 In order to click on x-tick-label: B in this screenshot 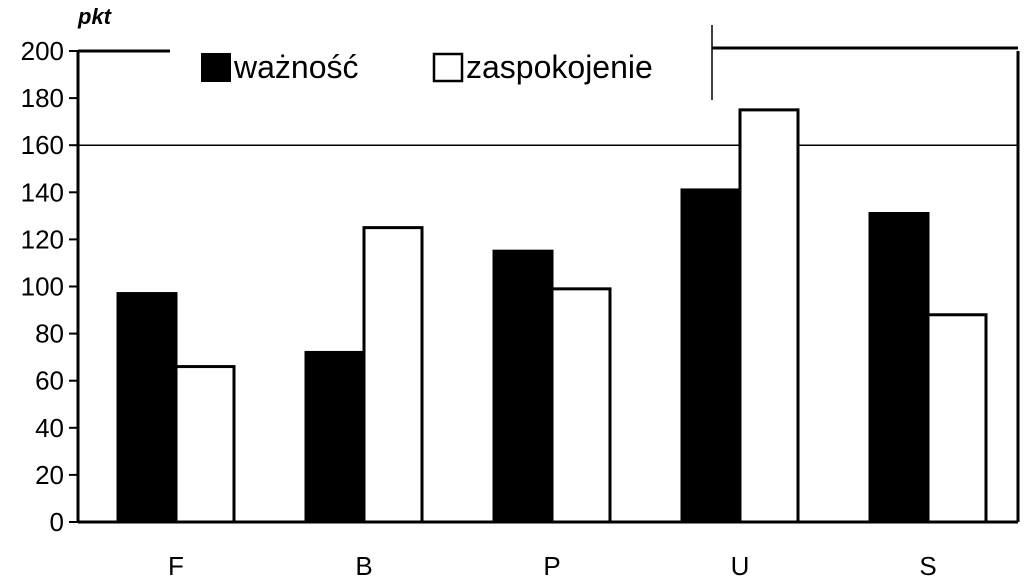, I will do `click(363, 565)`.